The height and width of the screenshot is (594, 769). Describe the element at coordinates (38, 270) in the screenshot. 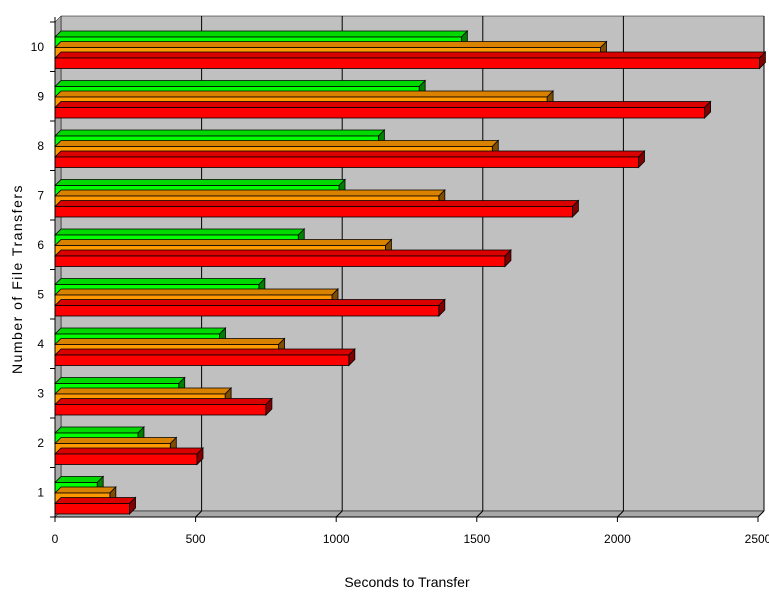

I see `y-tick-labels: 1 2 3 4 5 6 7 8 9 10` at that location.